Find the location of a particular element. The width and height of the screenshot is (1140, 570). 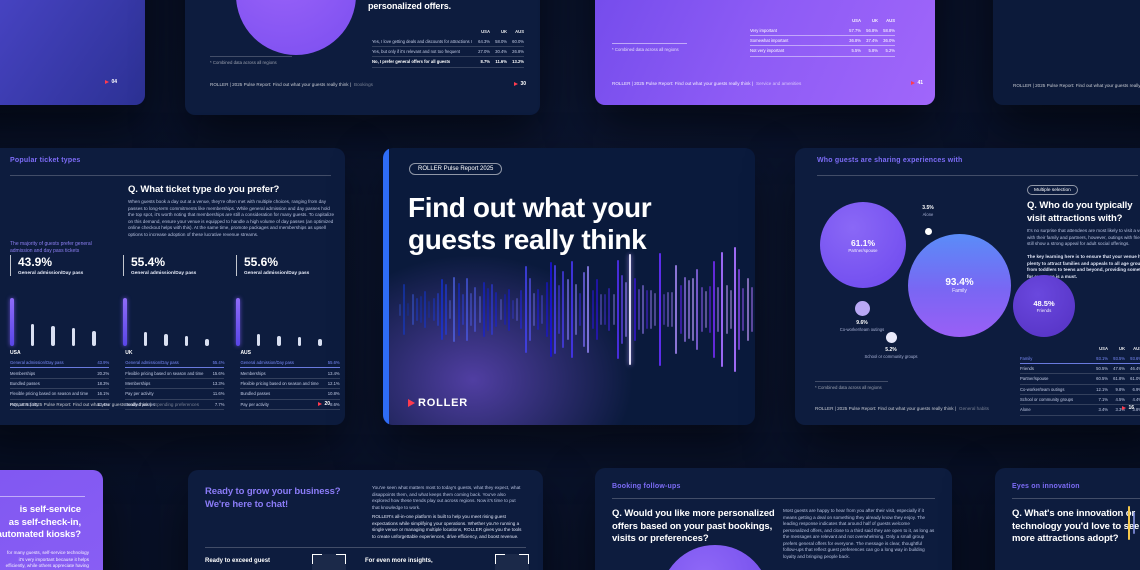

stat-block: 55.6% General admission/Day pass is located at coordinates (284, 265).